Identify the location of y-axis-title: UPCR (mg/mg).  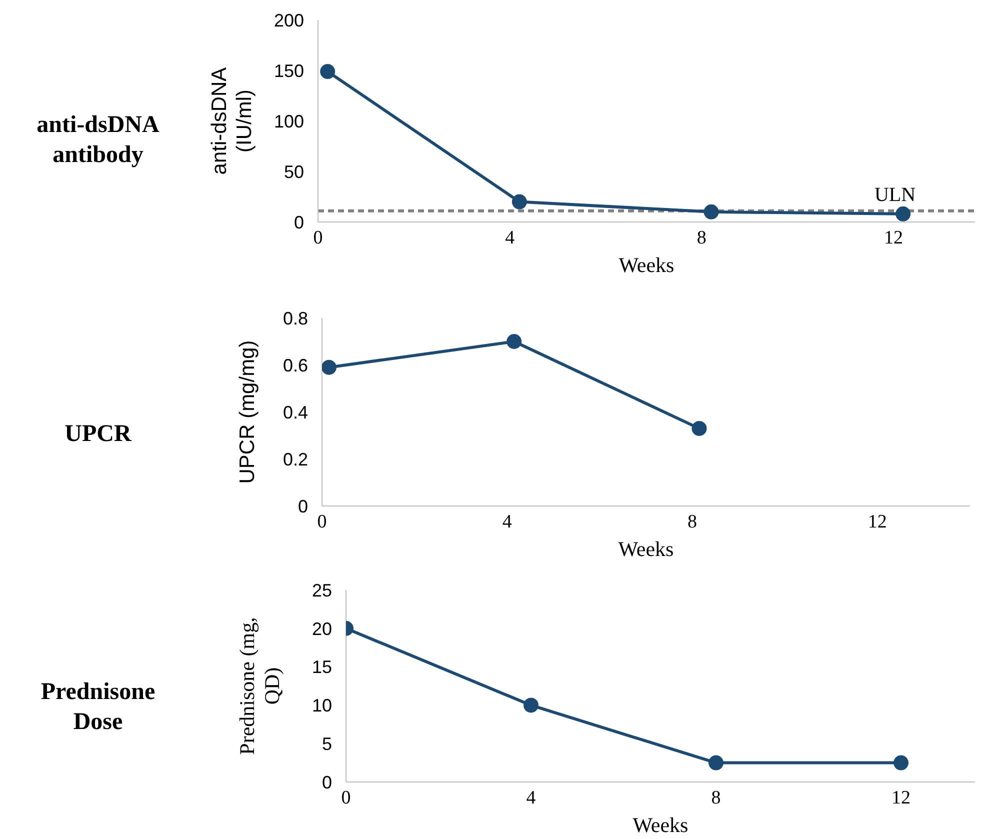
(247, 412).